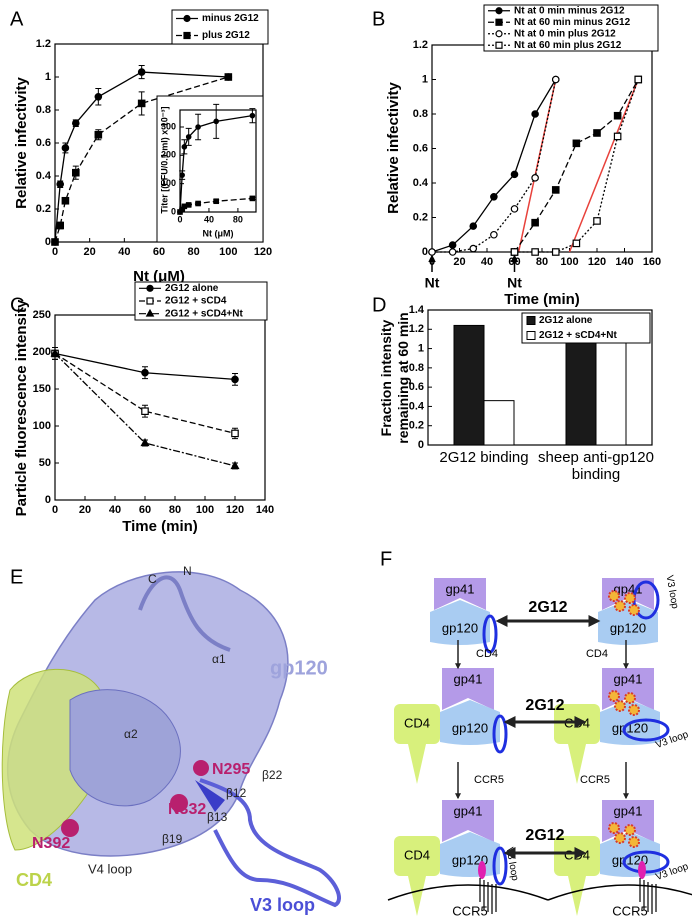 Image resolution: width=692 pixels, height=918 pixels. I want to click on legend-label: Nt at 0 min plus 2G12, so click(565, 33).